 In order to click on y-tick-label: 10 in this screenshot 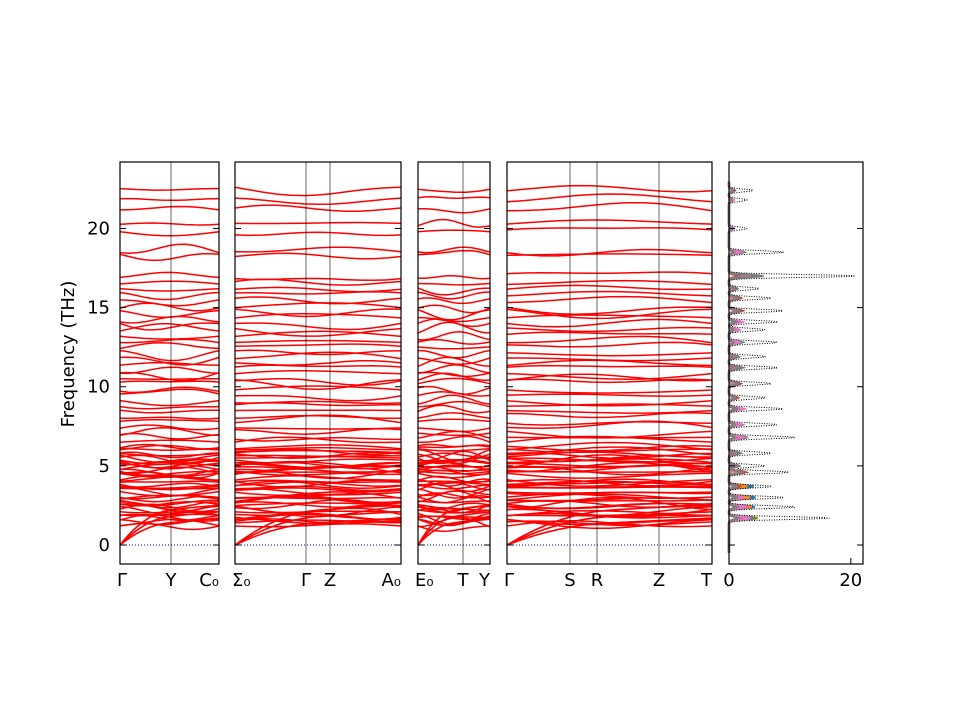, I will do `click(98, 387)`.